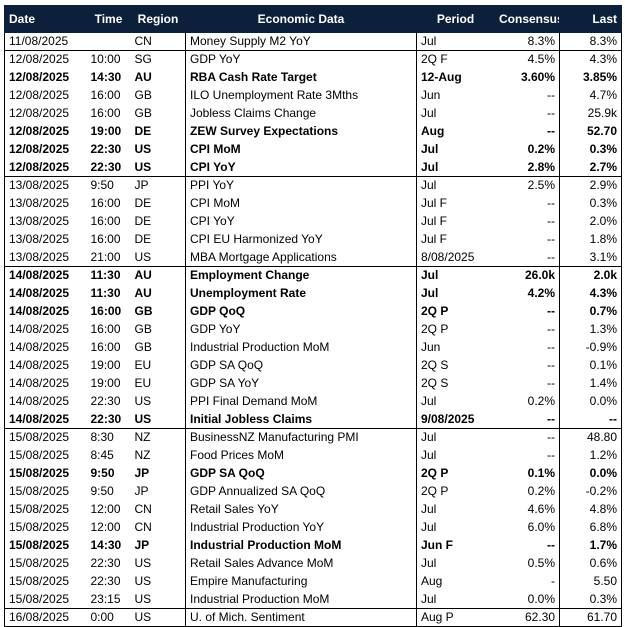 The image size is (625, 627). Describe the element at coordinates (590, 131) in the screenshot. I see `cell-last: 52.70` at that location.